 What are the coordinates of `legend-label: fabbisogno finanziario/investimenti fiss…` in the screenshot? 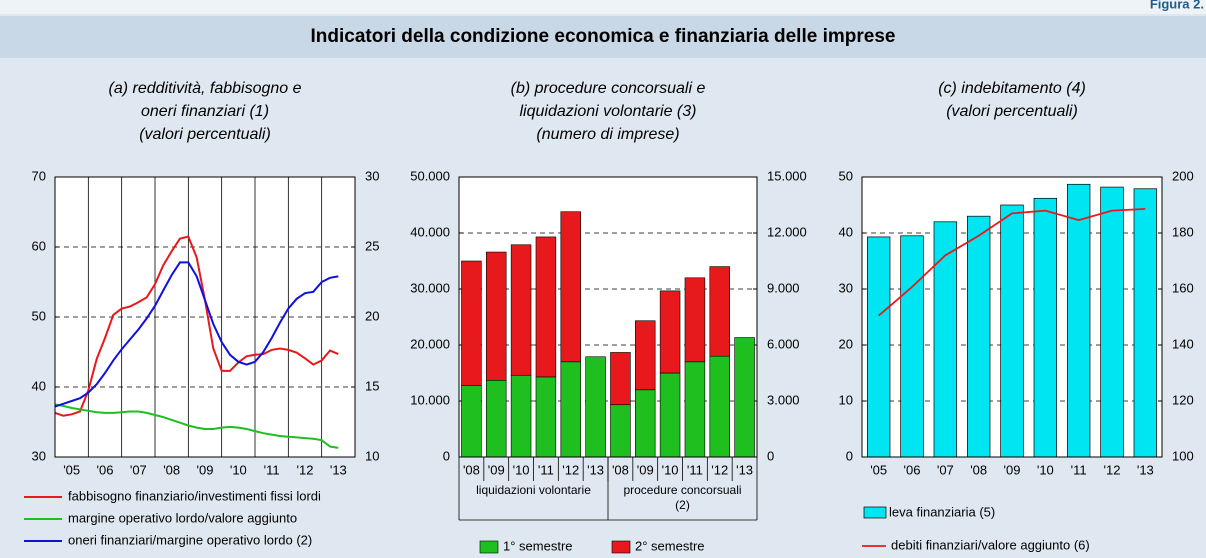 It's located at (194, 495).